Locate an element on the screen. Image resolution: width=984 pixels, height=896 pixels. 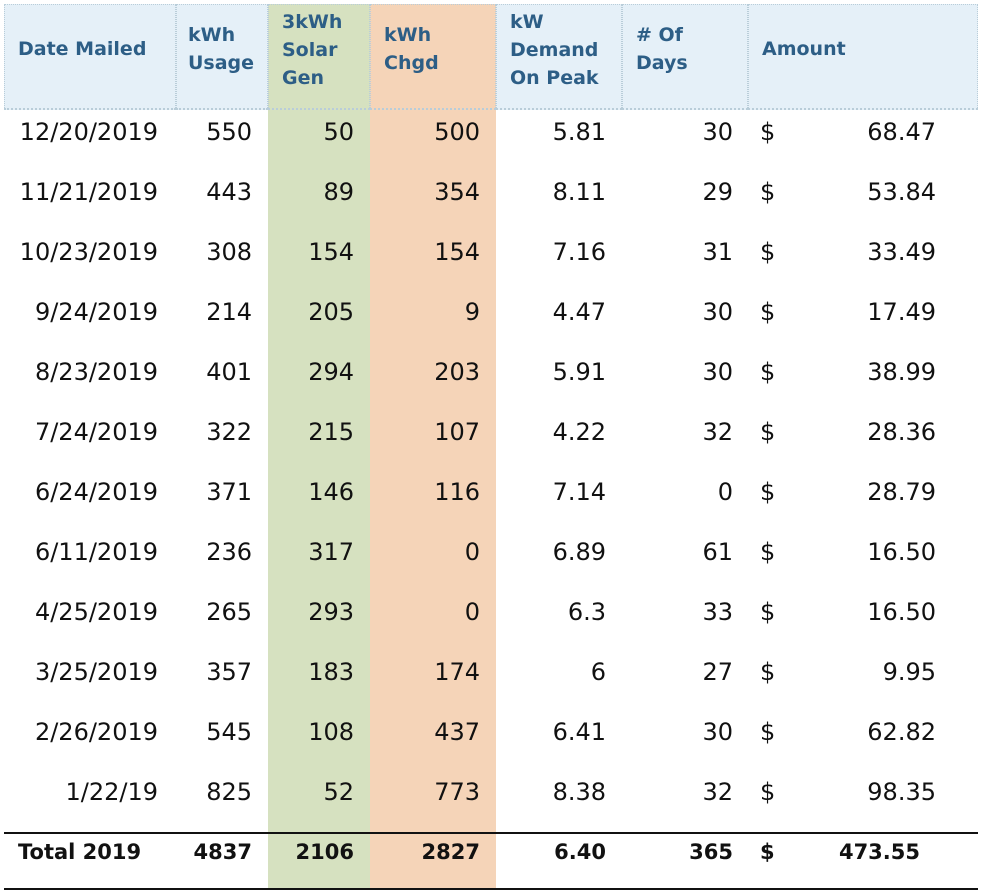
cell-demand: 6.41 is located at coordinates (579, 732).